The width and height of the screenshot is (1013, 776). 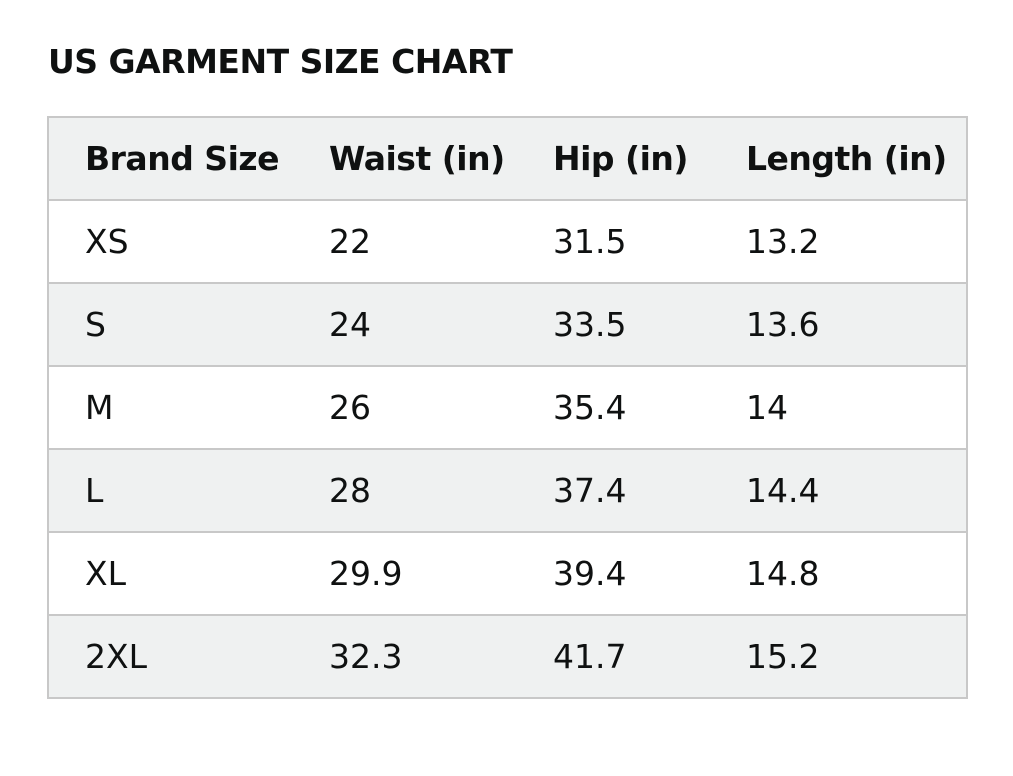 I want to click on table-row: XL 29.9 39.4 14.8, so click(x=507, y=573).